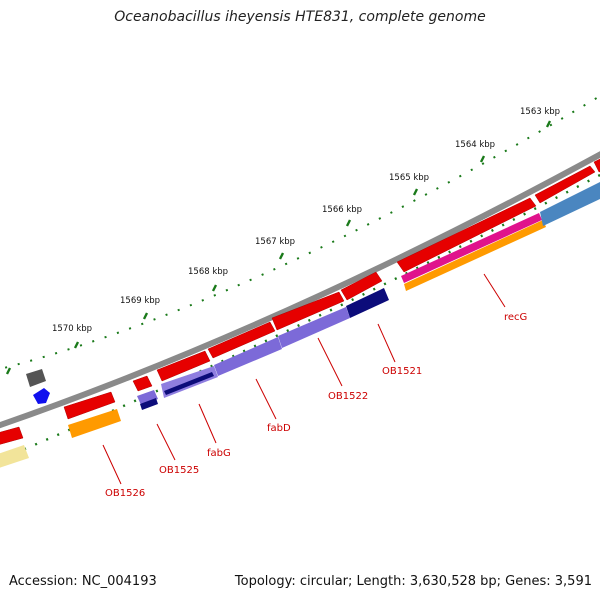 The height and width of the screenshot is (600, 600). Describe the element at coordinates (314, 327) in the screenshot. I see `cog-bar-purple-OB1522` at that location.